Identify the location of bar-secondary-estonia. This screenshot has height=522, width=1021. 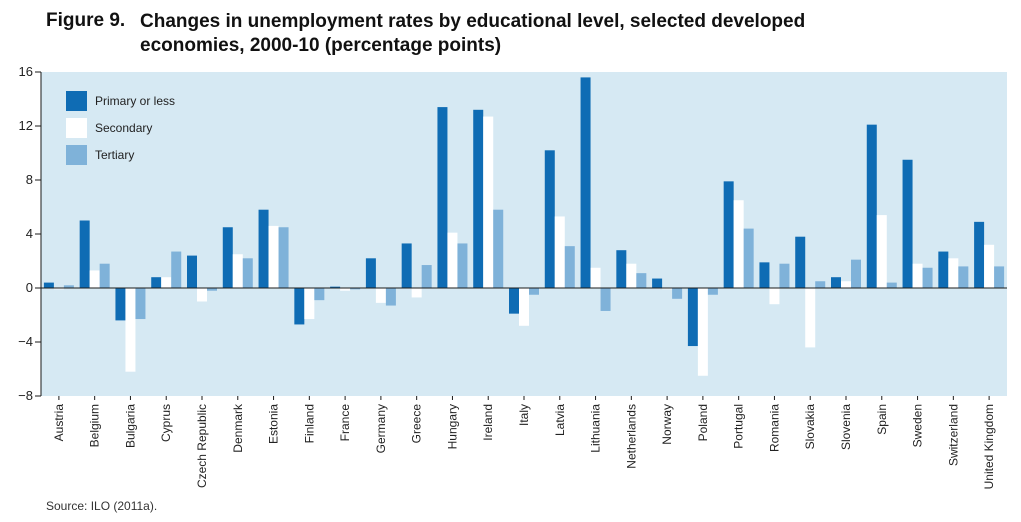
(273, 256).